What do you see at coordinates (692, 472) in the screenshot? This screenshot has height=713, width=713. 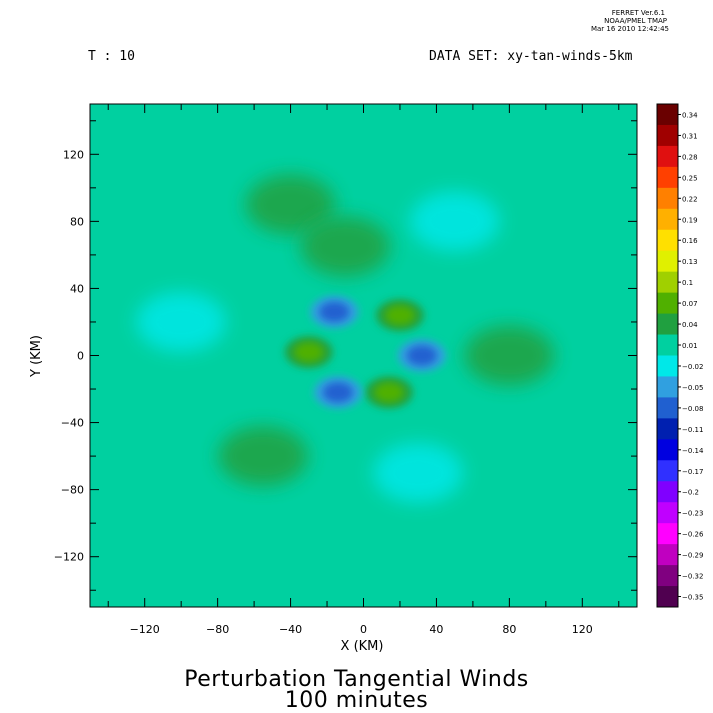 I see `colorbar-label: −0.17` at bounding box center [692, 472].